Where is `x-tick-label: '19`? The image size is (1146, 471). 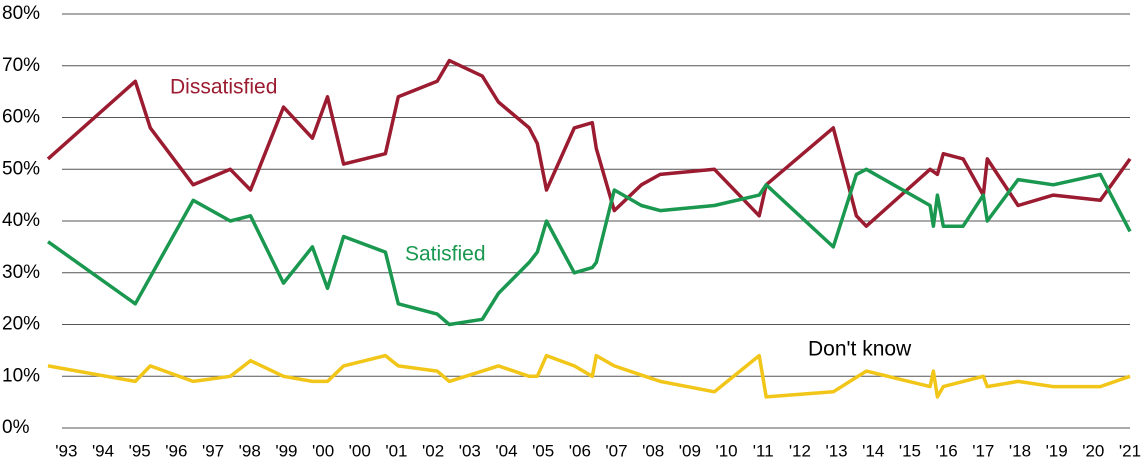
x-tick-label: '19 is located at coordinates (1057, 450).